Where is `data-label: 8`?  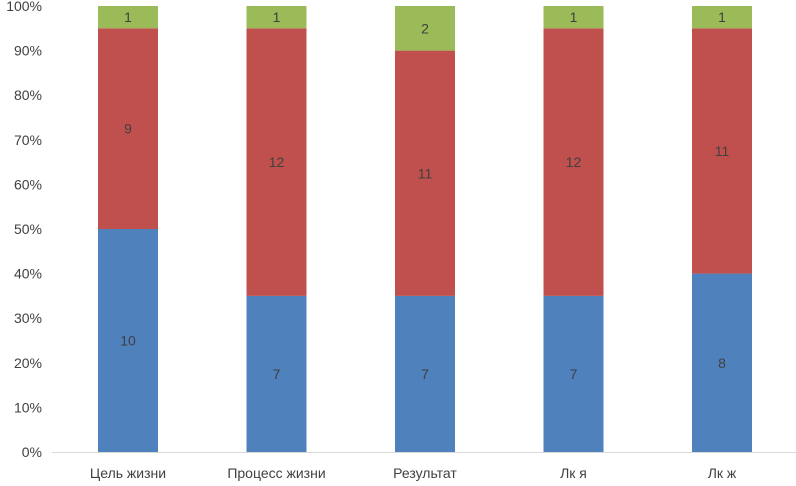
data-label: 8 is located at coordinates (722, 363).